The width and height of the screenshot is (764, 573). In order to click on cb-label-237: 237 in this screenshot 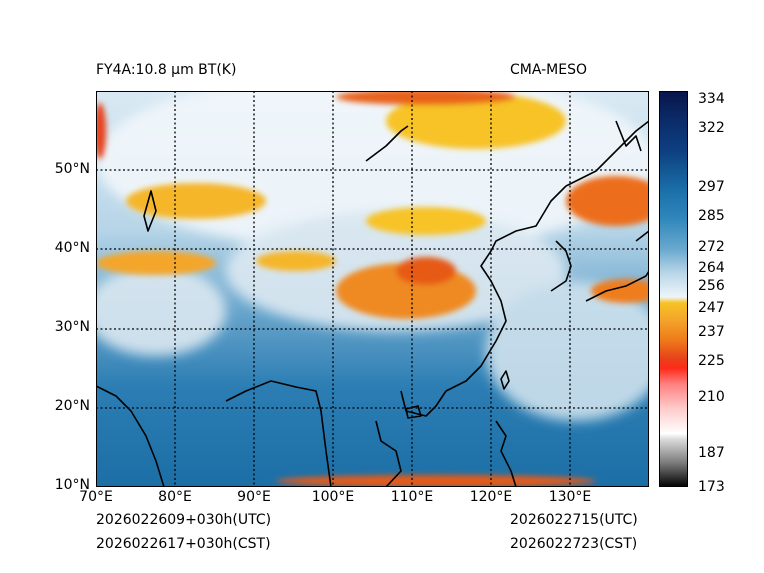, I will do `click(711, 332)`.